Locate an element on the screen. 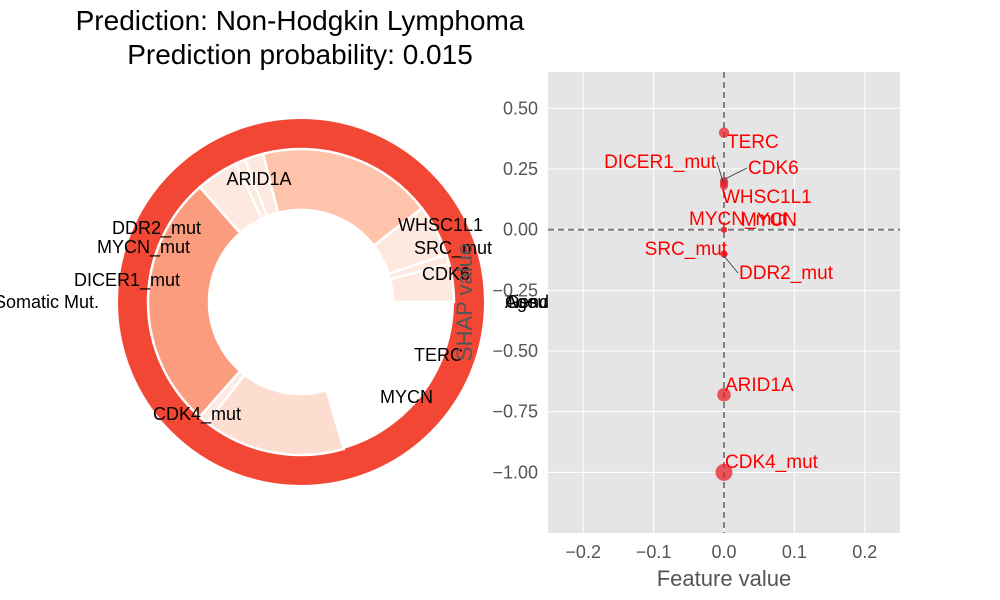 Image resolution: width=1000 pixels, height=600 pixels. point-label-cdk4-mut: CDK4_mut is located at coordinates (772, 462).